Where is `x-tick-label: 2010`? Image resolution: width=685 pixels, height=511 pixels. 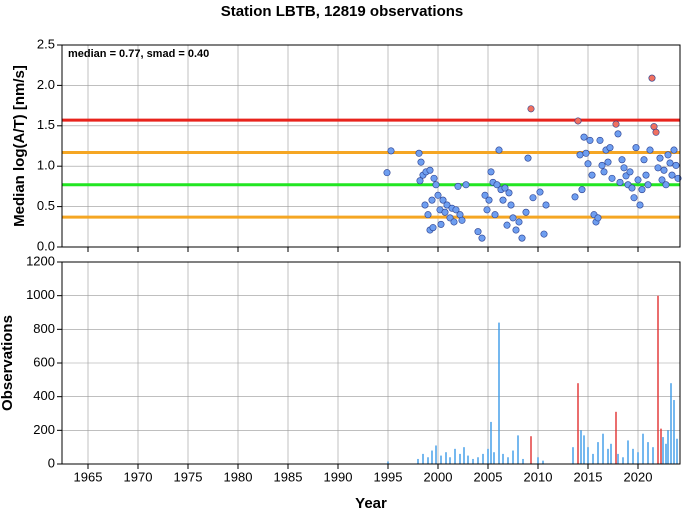
x-tick-label: 2010 is located at coordinates (538, 476).